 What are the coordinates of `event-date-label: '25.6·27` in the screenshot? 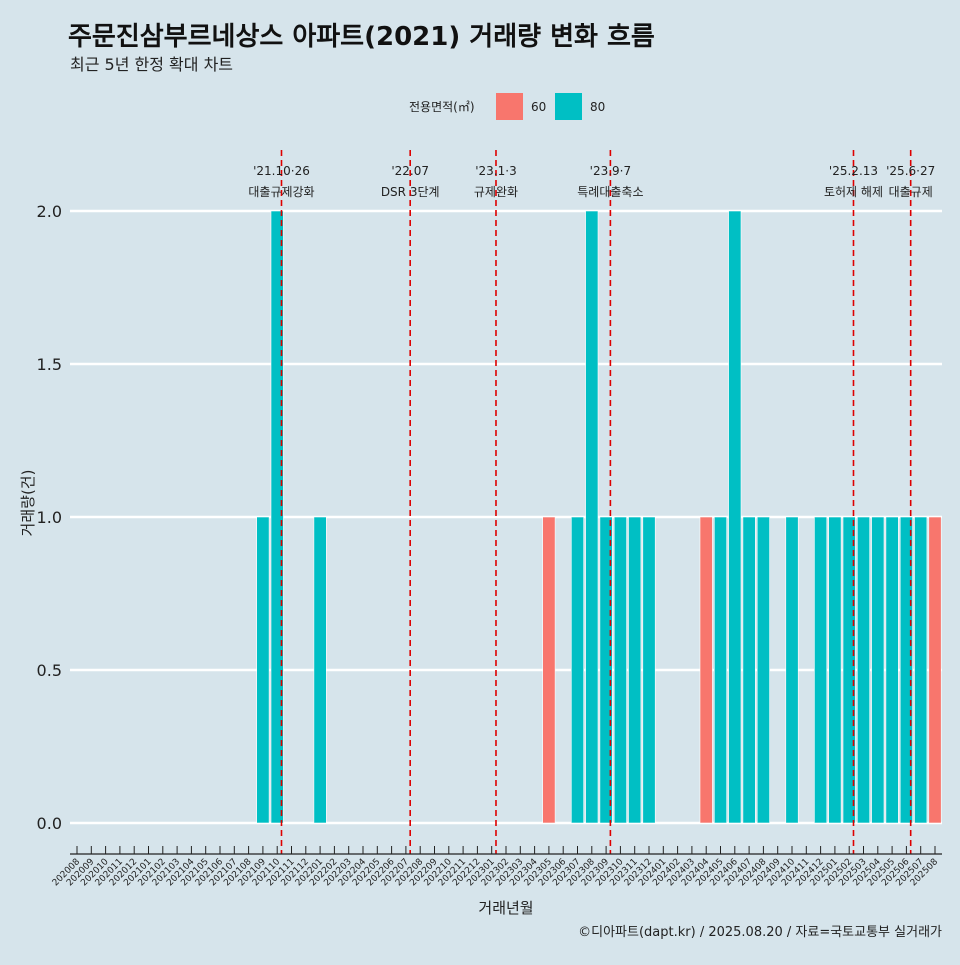 It's located at (910, 171).